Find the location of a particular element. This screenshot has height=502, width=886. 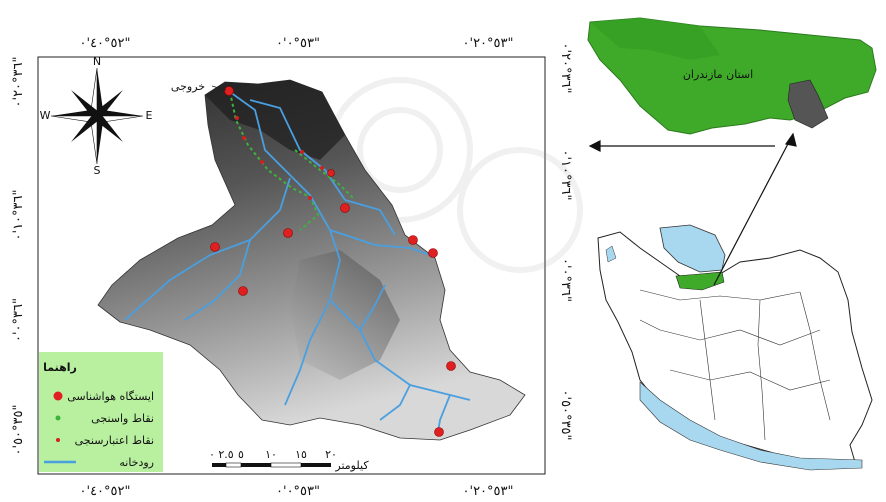

scale-tick-0: ٠ is located at coordinates (212, 454).